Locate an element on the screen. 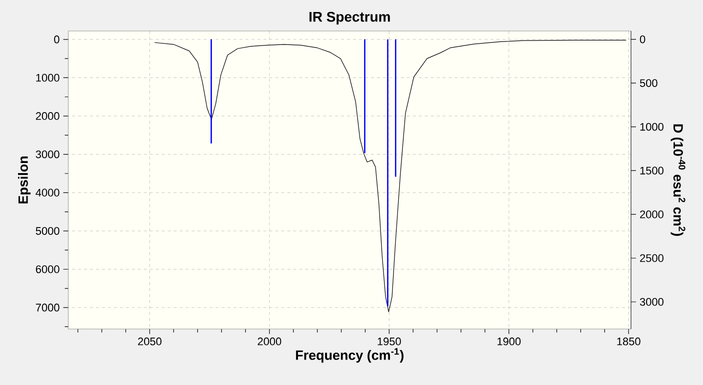  x-tick-label: 2000 is located at coordinates (270, 342).